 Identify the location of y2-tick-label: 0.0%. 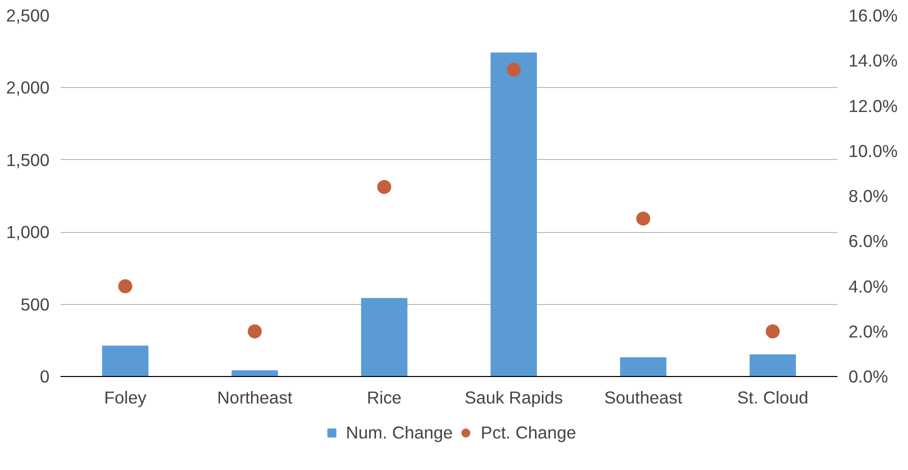
(868, 376).